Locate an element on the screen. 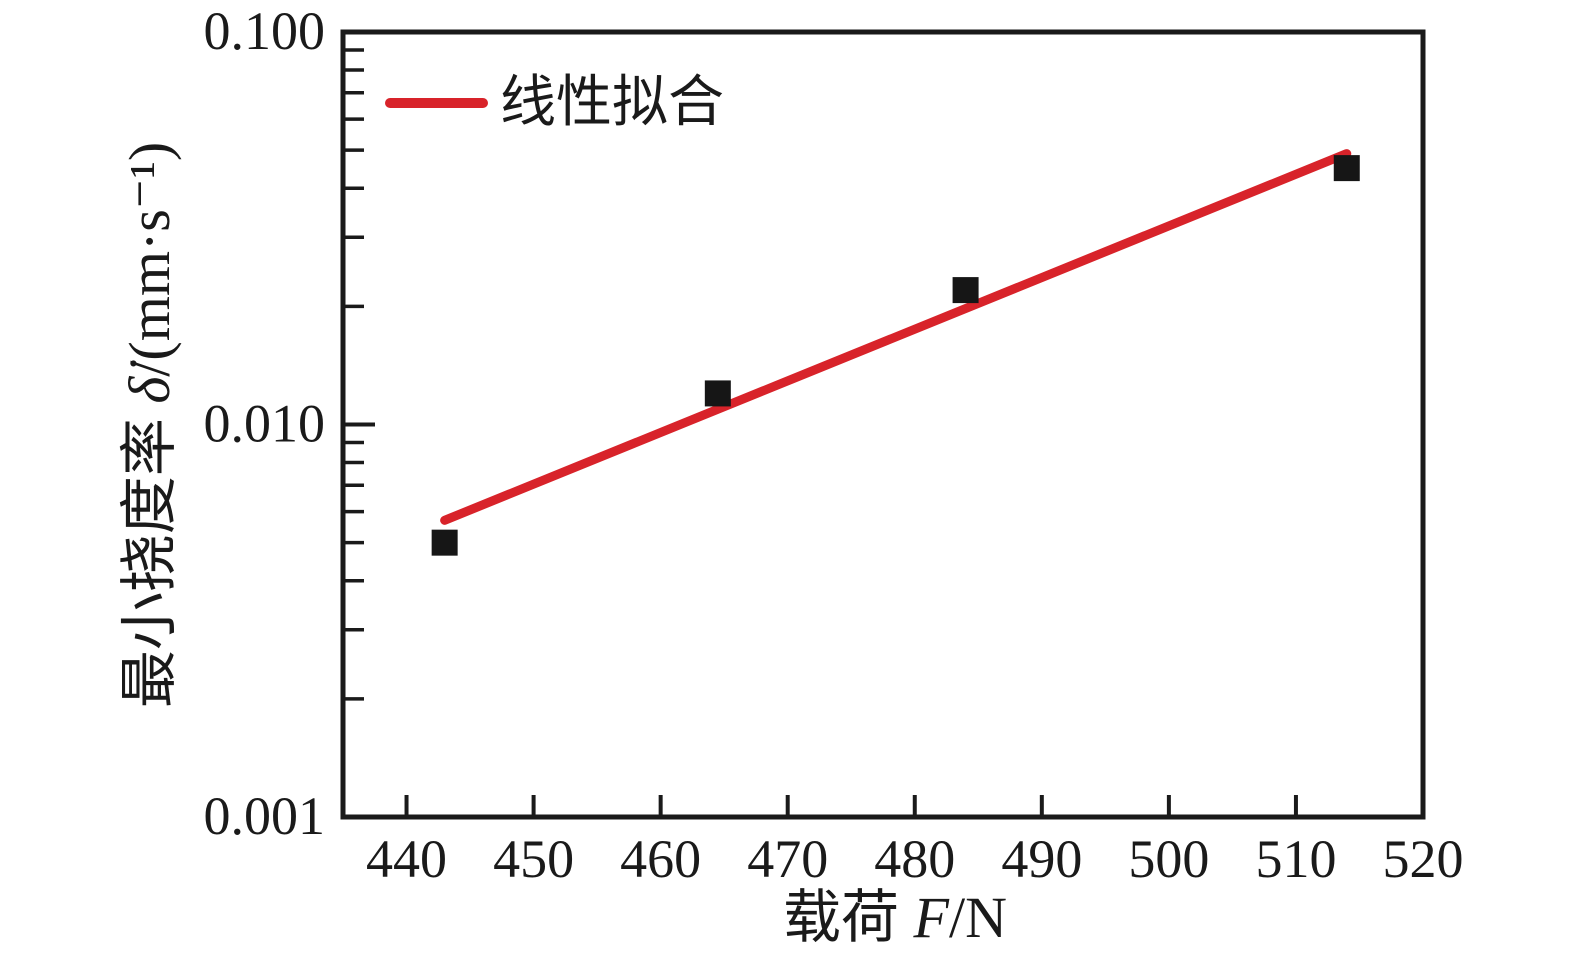 Image resolution: width=1575 pixels, height=967 pixels. legend: 线性拟合 is located at coordinates (554, 103).